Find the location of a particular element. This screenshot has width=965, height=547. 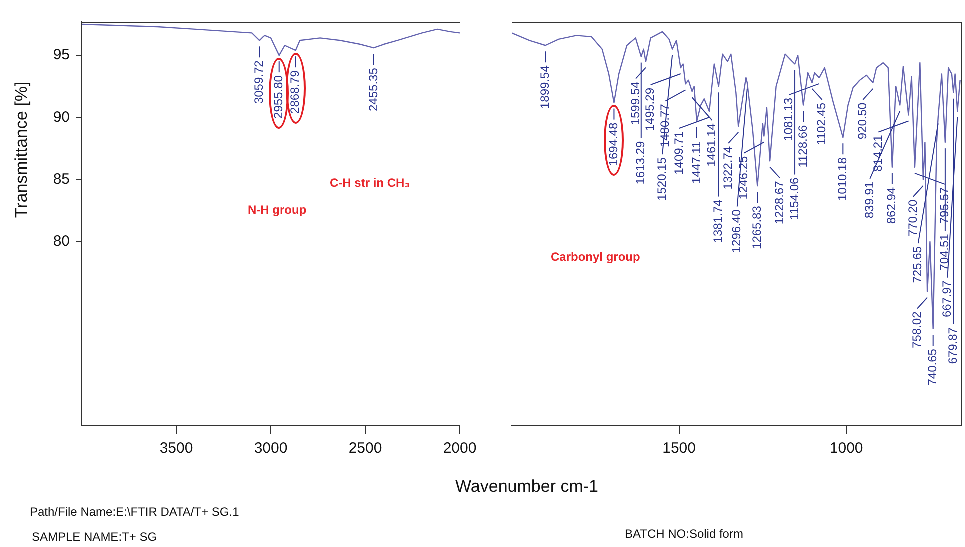

x-axis-title: Wavenumber cm-1 is located at coordinates (527, 487).